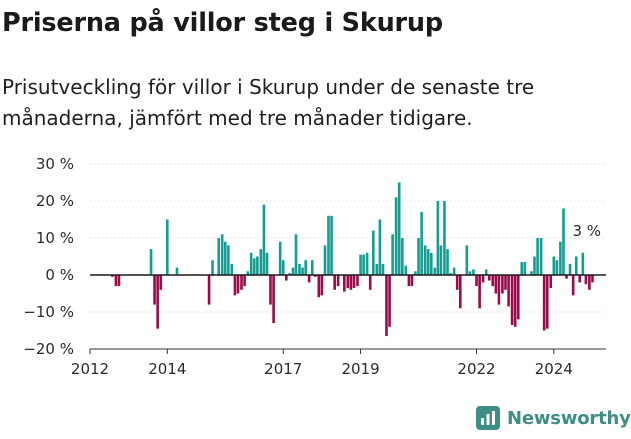  Describe the element at coordinates (55, 164) in the screenshot. I see `y-tick-label: 30 %` at that location.